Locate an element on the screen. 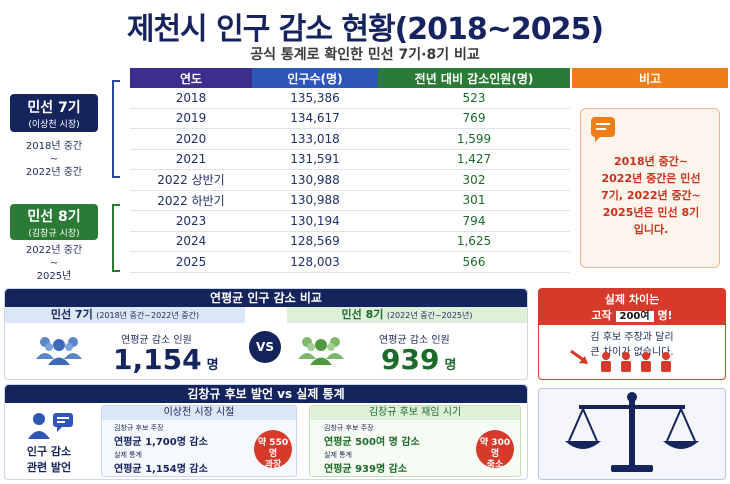 The width and height of the screenshot is (730, 484). era8-badge: 민선 8기 (김창규 시장) is located at coordinates (54, 222).